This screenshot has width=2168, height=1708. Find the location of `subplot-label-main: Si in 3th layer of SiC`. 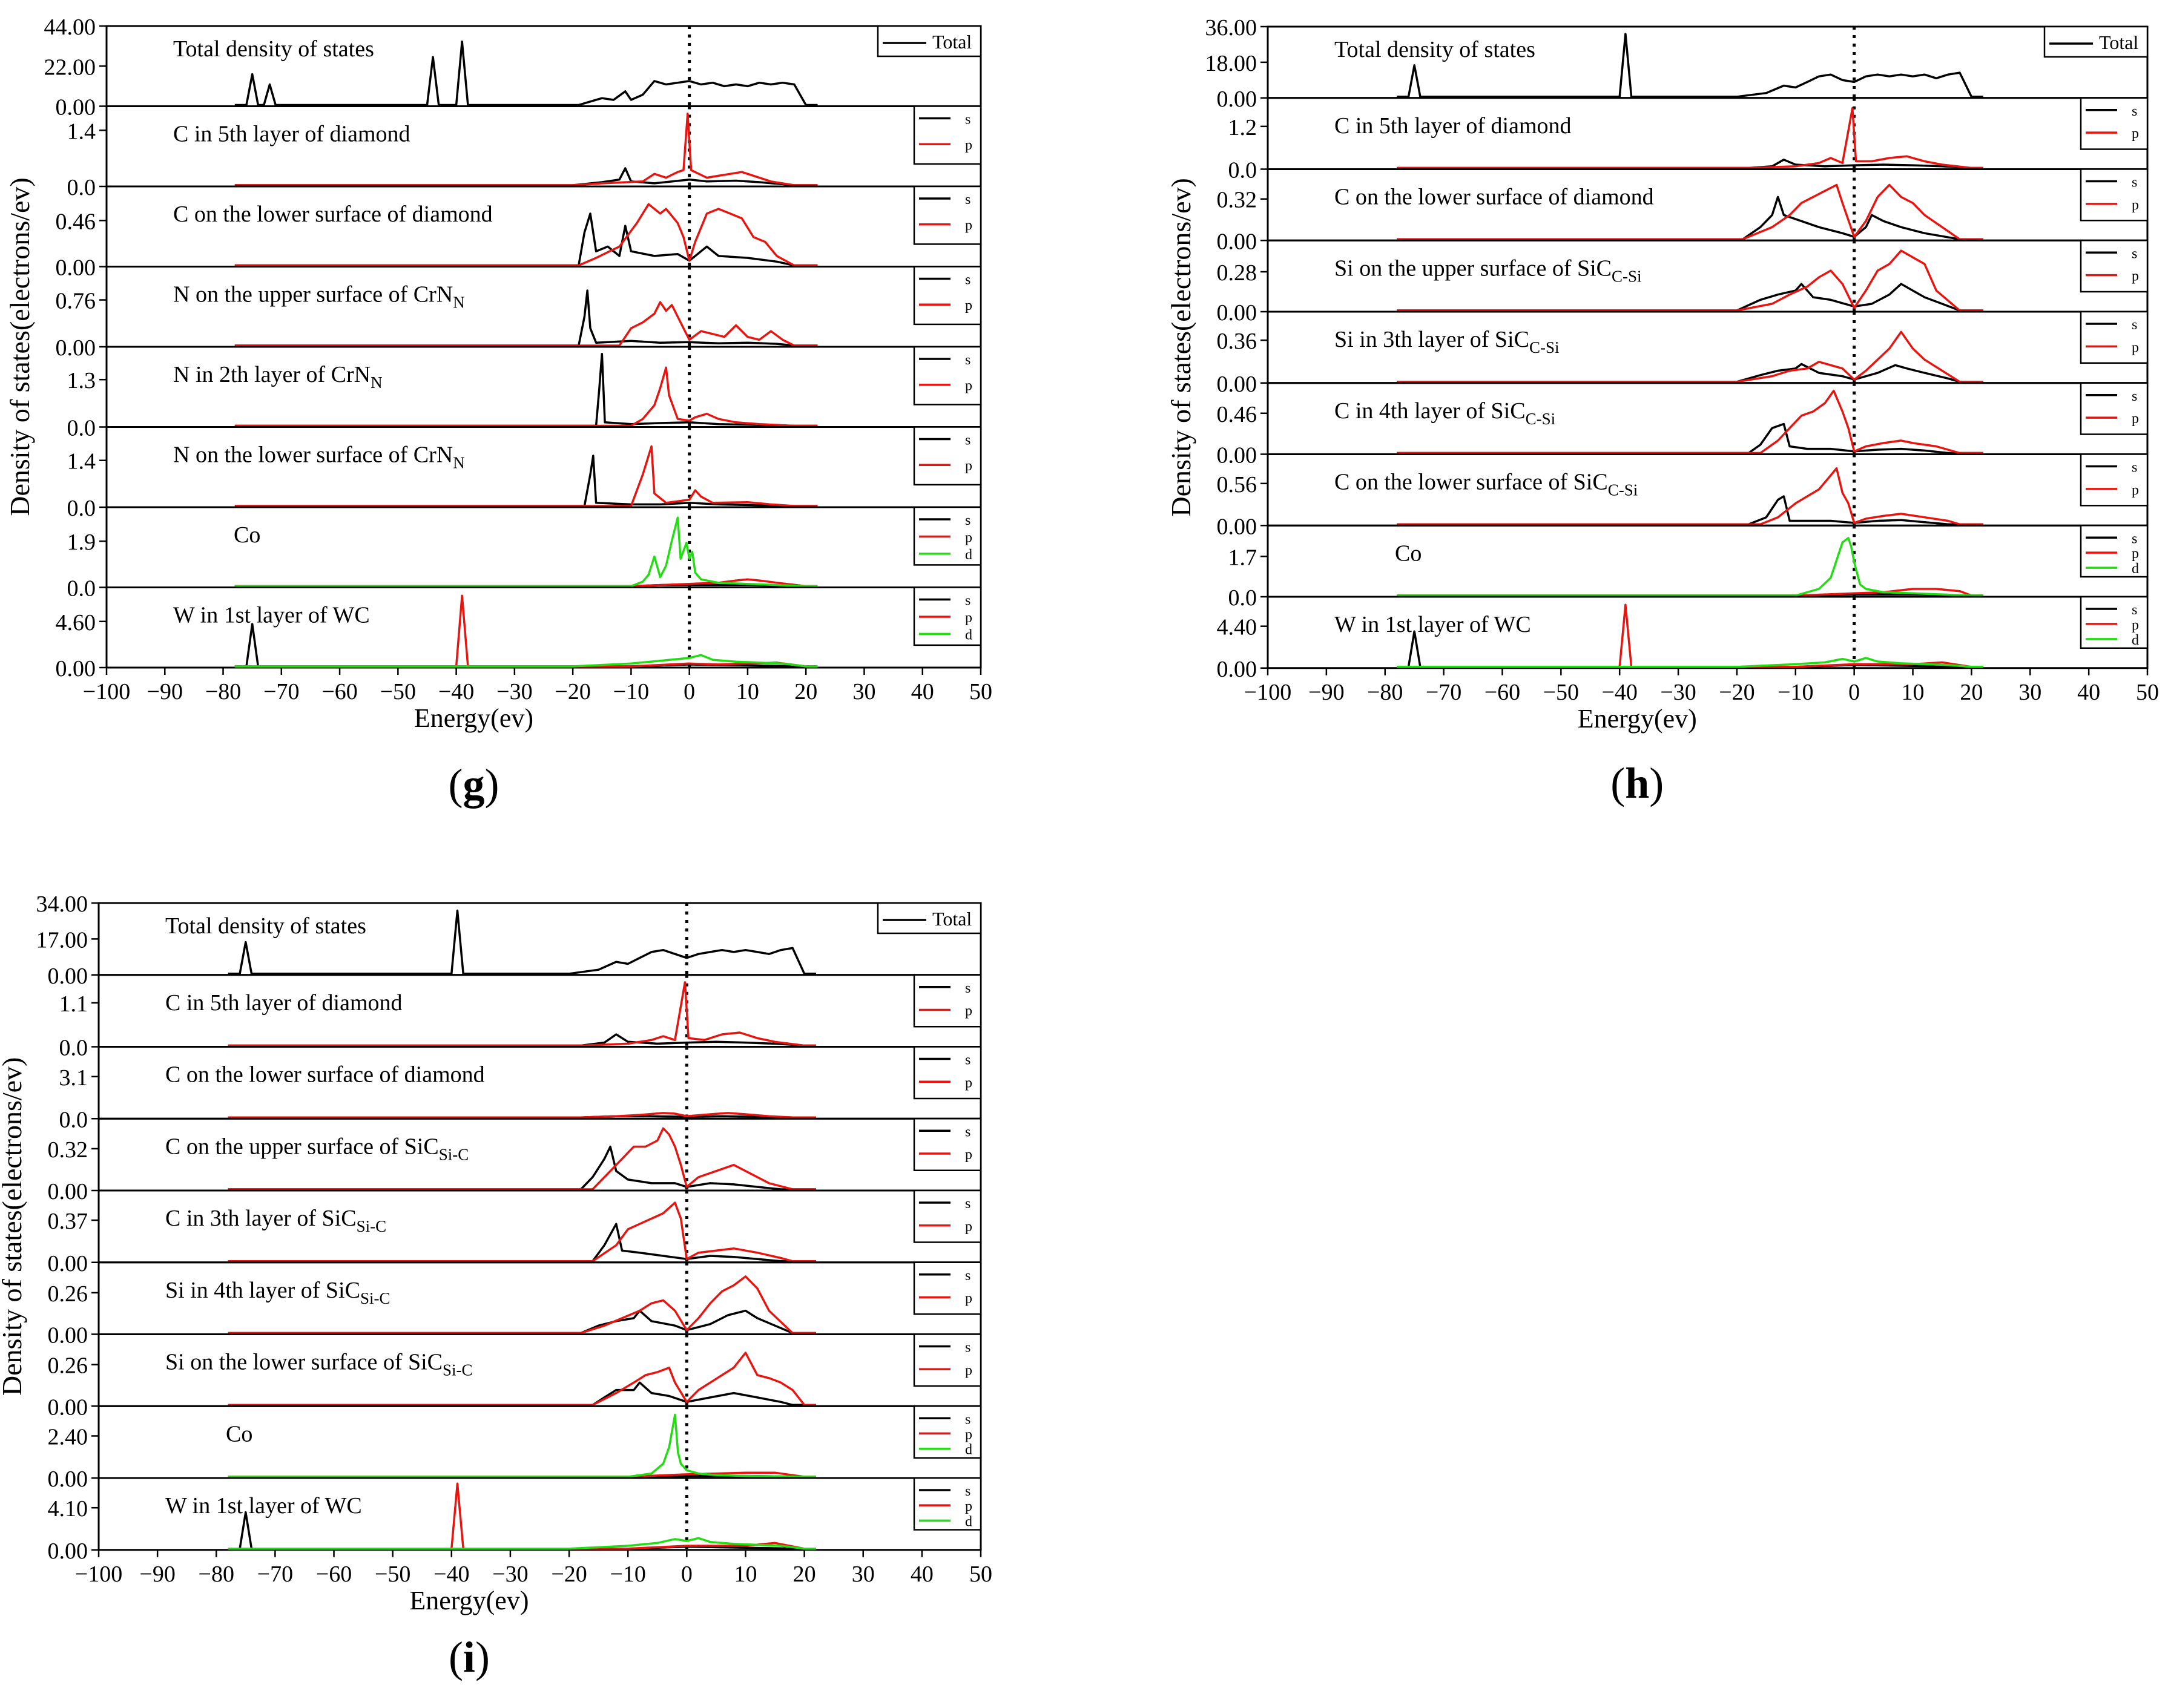

subplot-label-main: Si in 3th layer of SiC is located at coordinates (1432, 339).